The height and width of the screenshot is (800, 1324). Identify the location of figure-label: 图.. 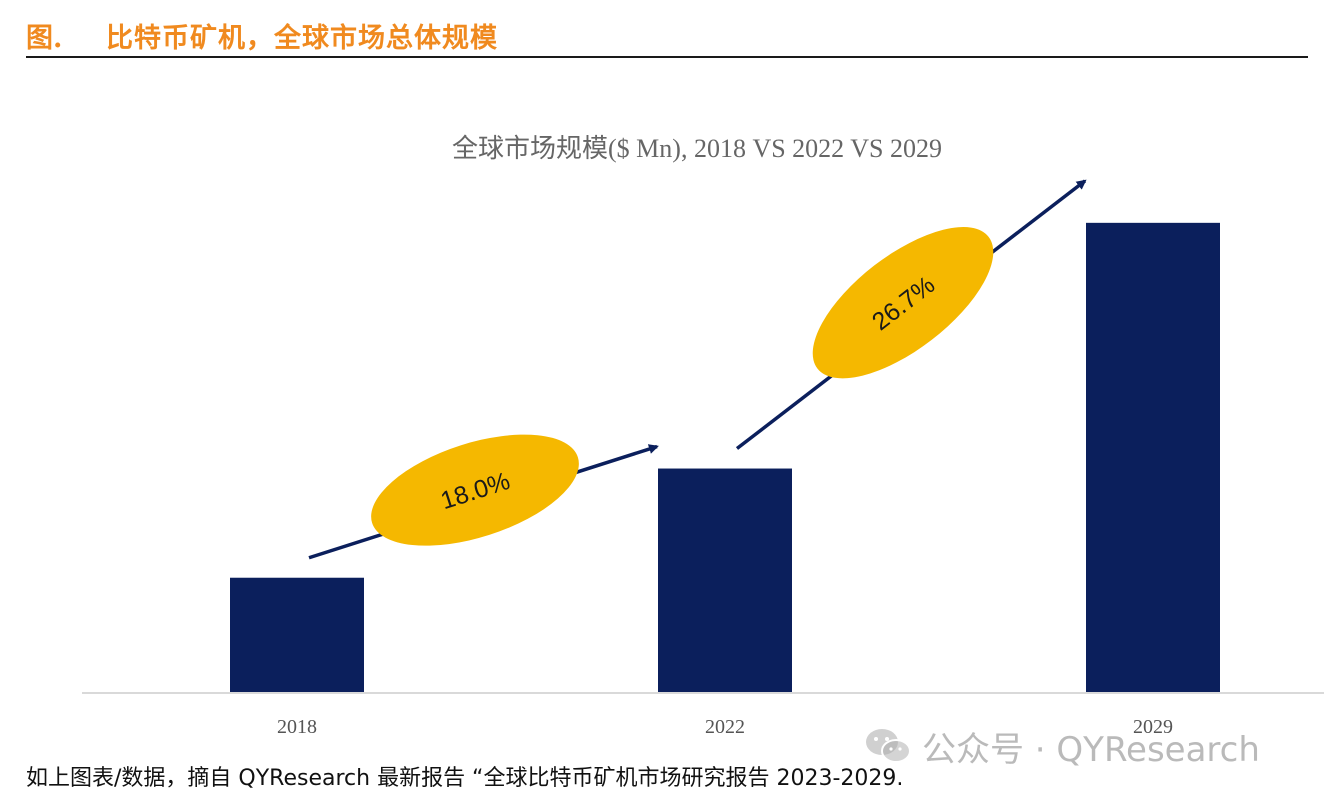
(44, 38).